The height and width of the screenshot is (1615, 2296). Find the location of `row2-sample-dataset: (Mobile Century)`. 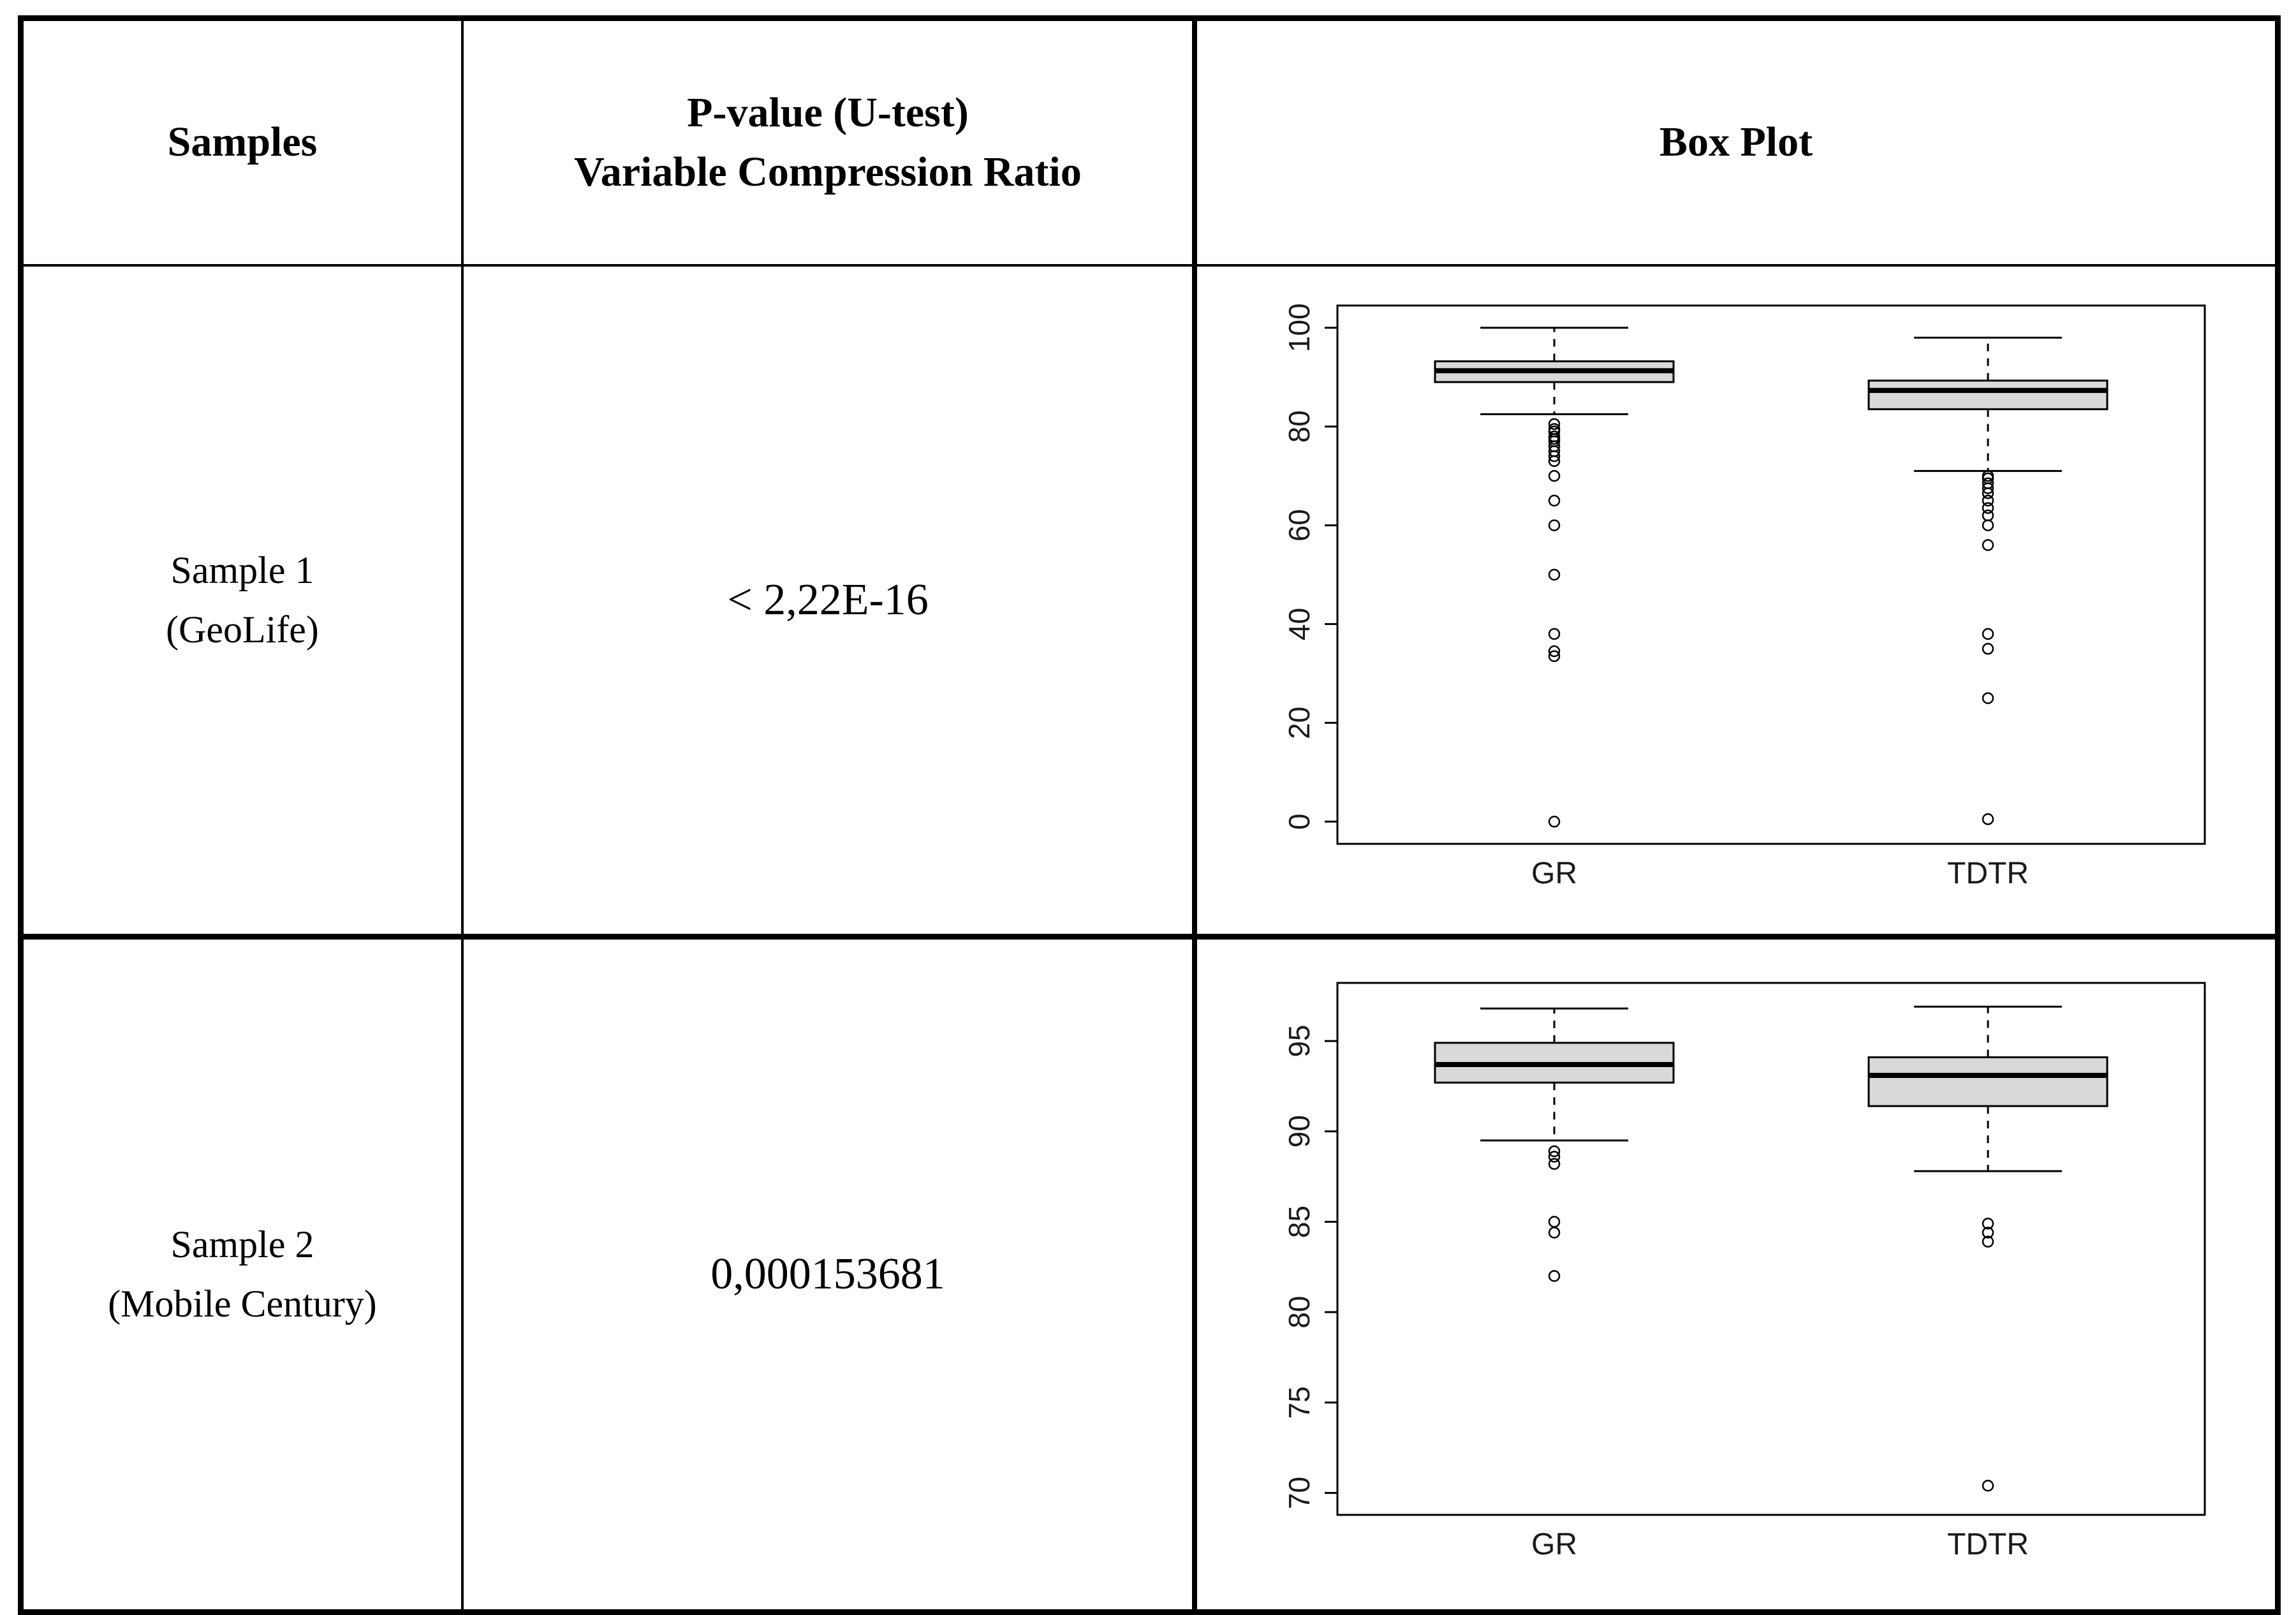

row2-sample-dataset: (Mobile Century) is located at coordinates (242, 1304).